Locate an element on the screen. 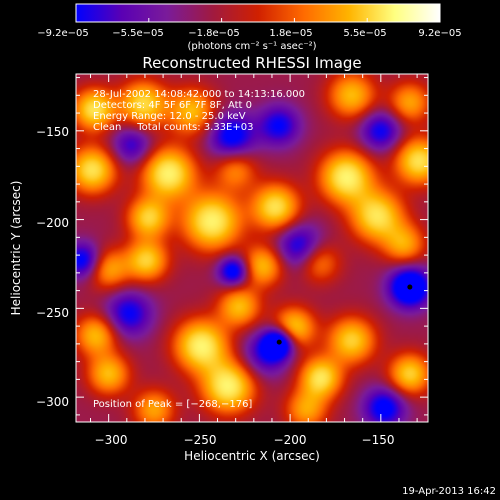  colorbar-tick-label: 9.2e−05 is located at coordinates (439, 33).